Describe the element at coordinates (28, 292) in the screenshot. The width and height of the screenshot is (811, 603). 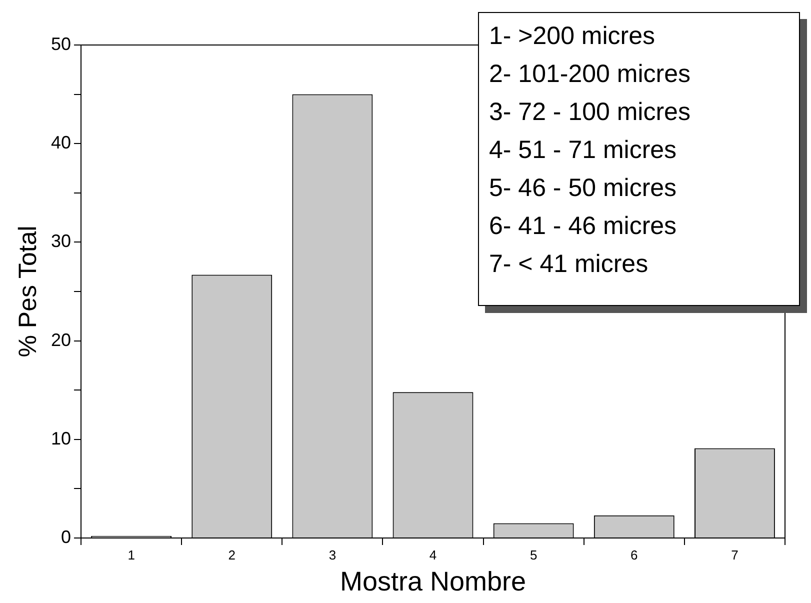
I see `y-axis-title: % Pes Total` at that location.